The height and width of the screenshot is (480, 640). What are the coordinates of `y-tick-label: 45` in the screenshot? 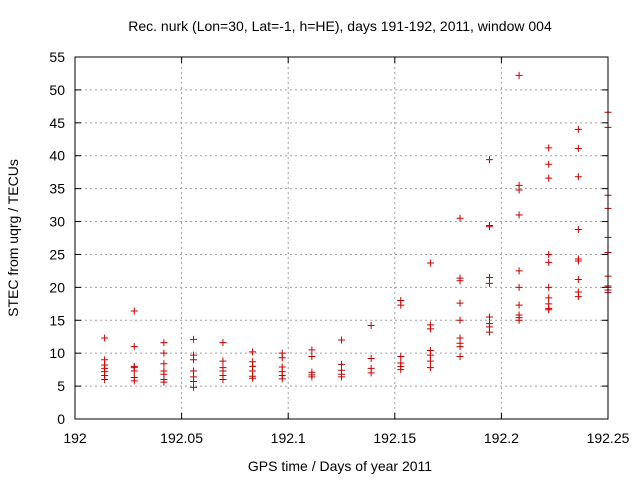 It's located at (57, 123).